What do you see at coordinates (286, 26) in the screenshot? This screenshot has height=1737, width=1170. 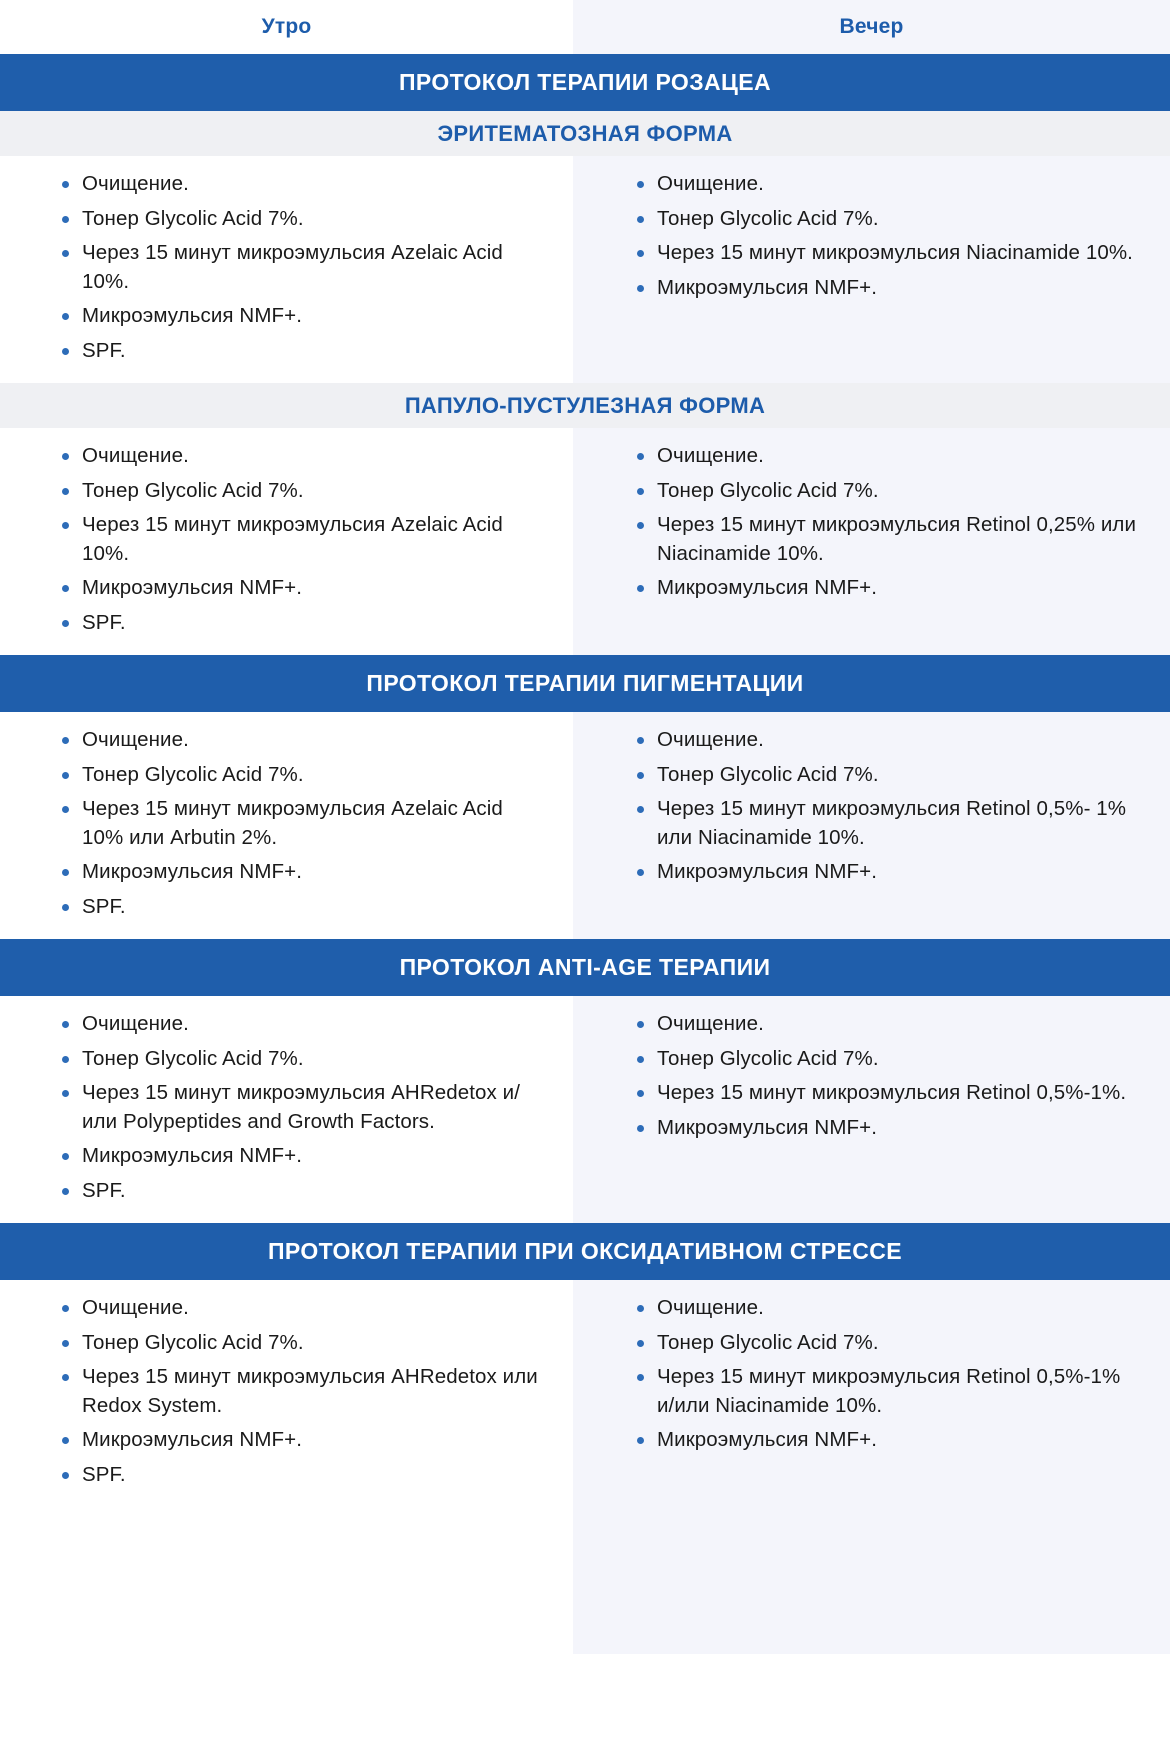 I see `column-header-morning: Утро` at bounding box center [286, 26].